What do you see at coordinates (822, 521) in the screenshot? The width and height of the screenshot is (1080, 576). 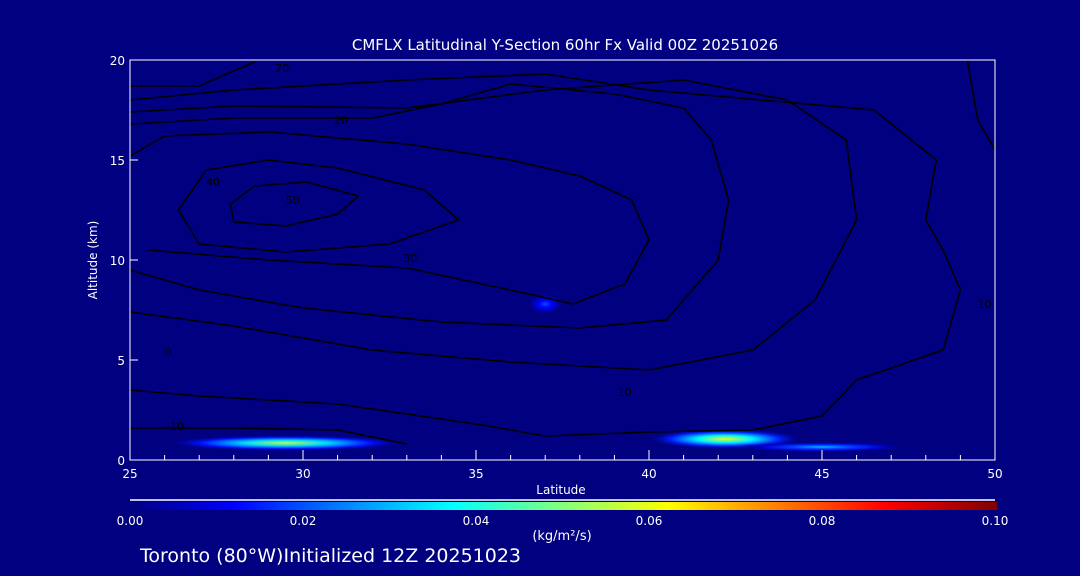 I see `colorbar-tick-label: 0.08` at bounding box center [822, 521].